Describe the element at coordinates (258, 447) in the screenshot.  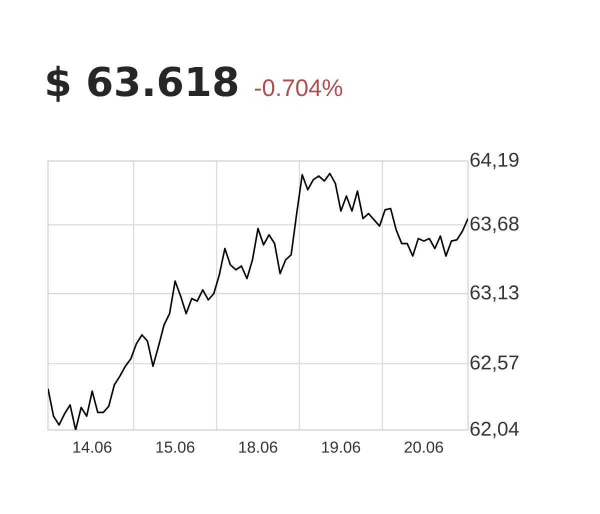
I see `x-tick-label: 18.06` at that location.